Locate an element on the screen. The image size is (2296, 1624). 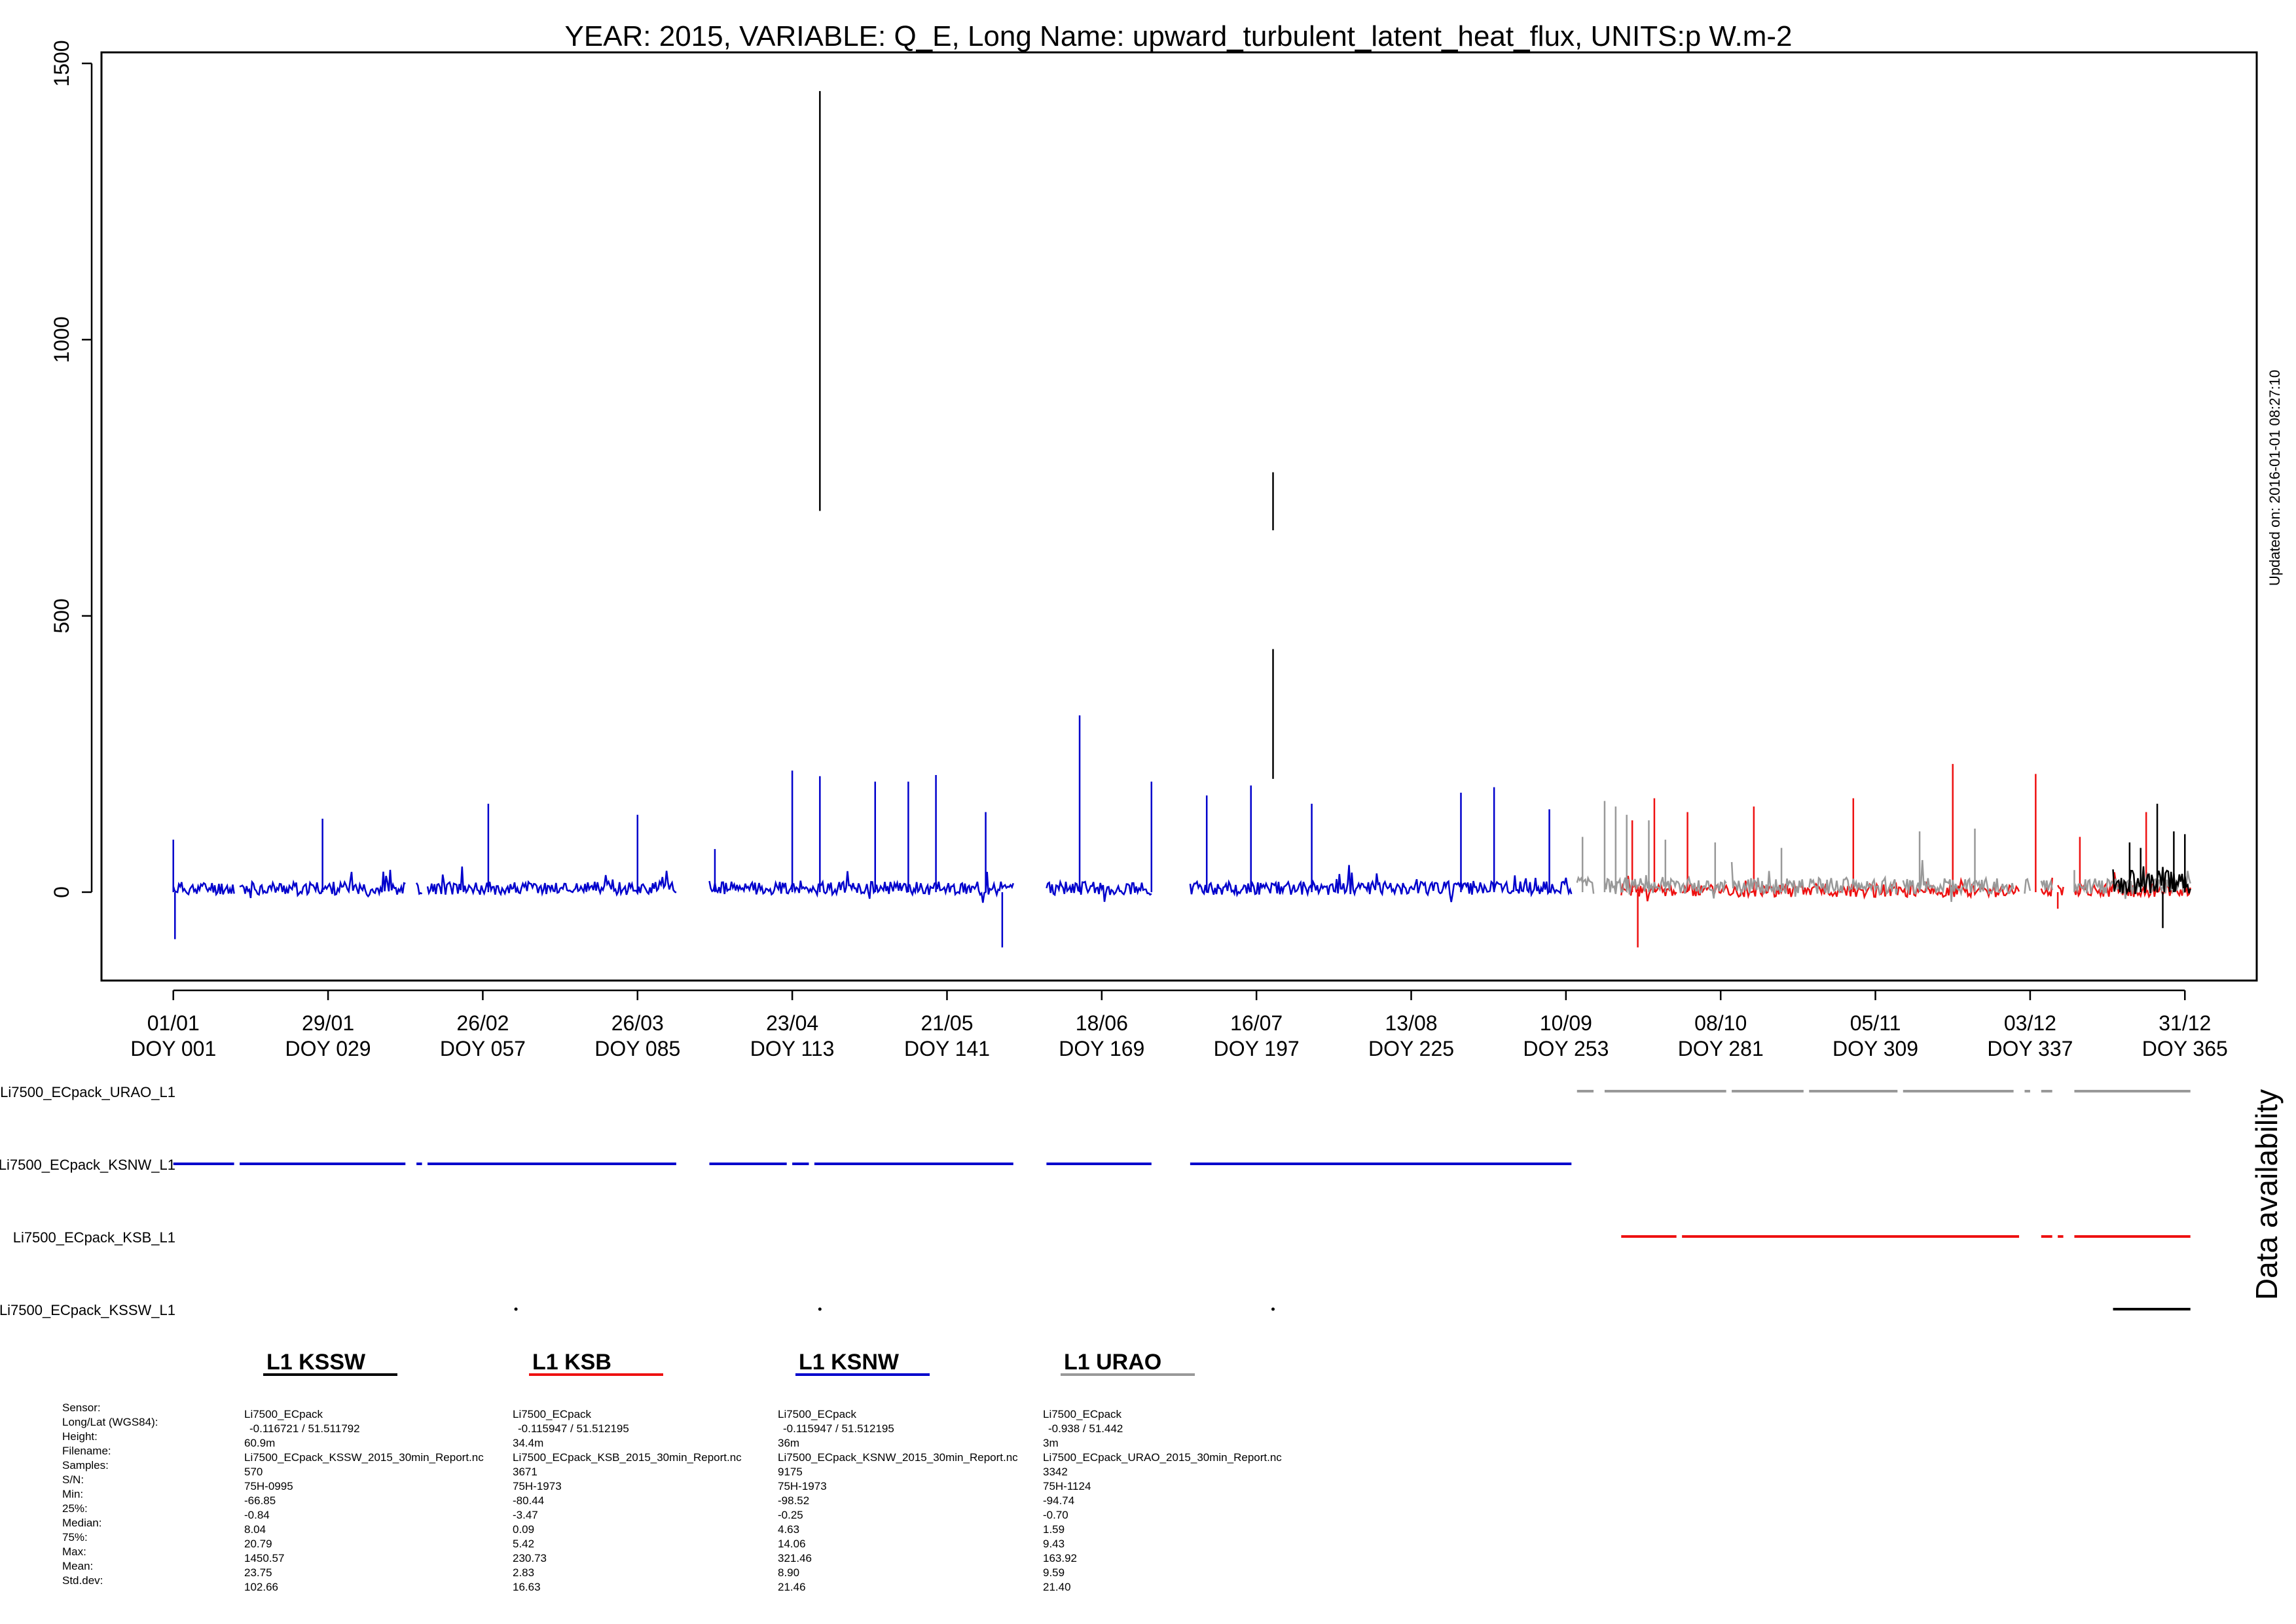
x-tick-date: 05/11 is located at coordinates (1875, 1023).